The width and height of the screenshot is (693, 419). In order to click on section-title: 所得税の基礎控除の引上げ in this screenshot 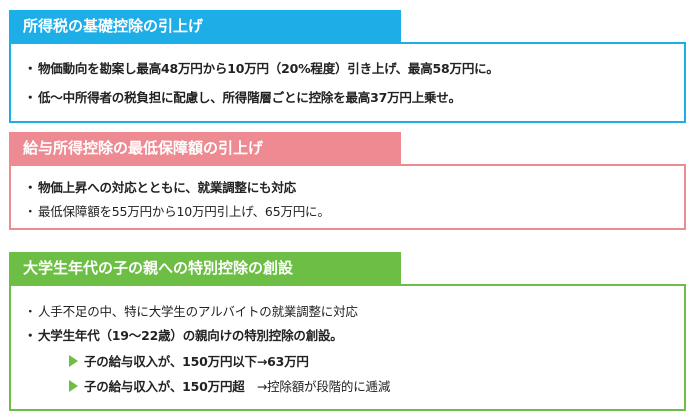, I will do `click(205, 26)`.